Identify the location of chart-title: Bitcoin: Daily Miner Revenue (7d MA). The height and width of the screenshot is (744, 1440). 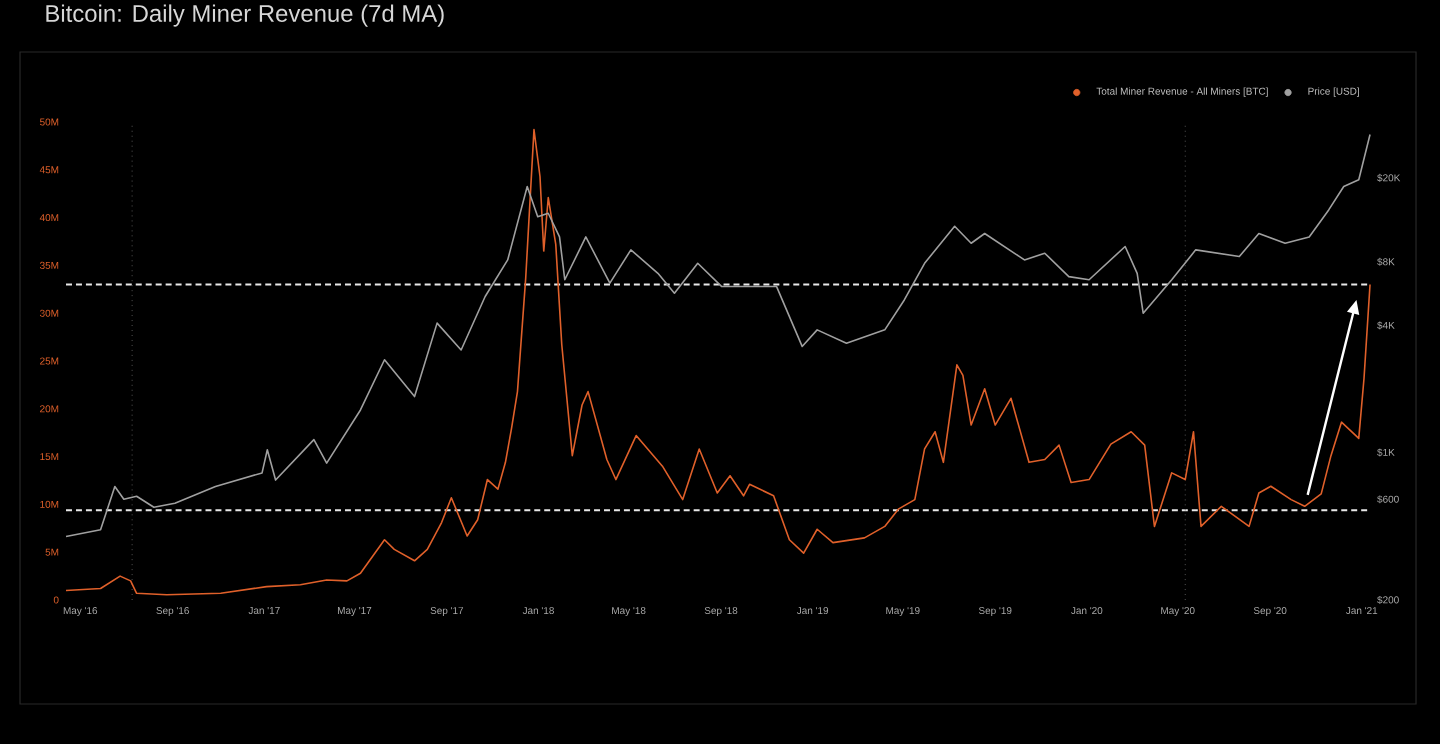
(245, 15).